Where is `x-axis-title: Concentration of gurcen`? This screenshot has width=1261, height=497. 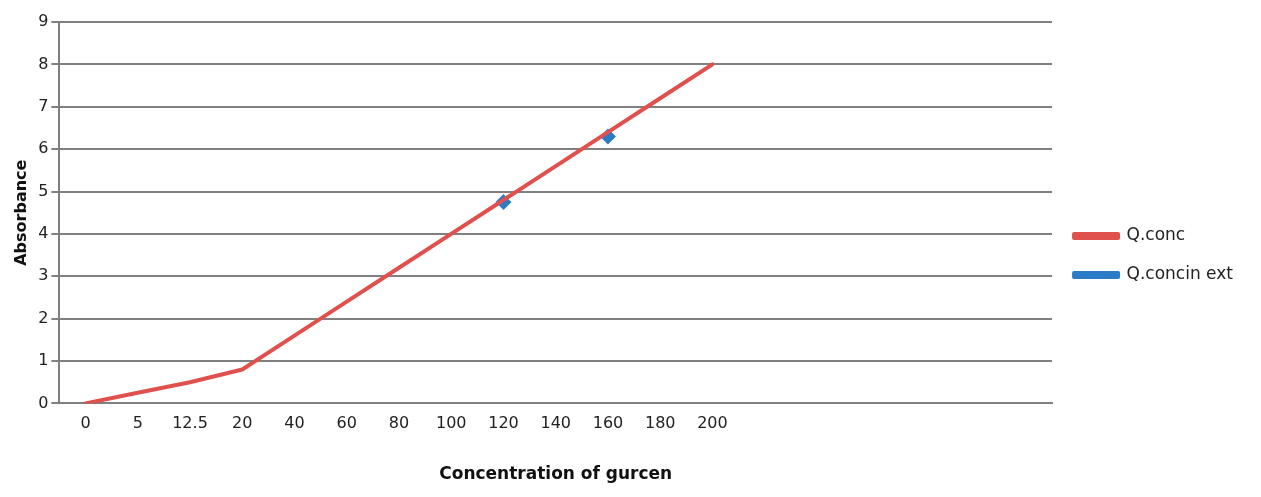
x-axis-title: Concentration of gurcen is located at coordinates (556, 473).